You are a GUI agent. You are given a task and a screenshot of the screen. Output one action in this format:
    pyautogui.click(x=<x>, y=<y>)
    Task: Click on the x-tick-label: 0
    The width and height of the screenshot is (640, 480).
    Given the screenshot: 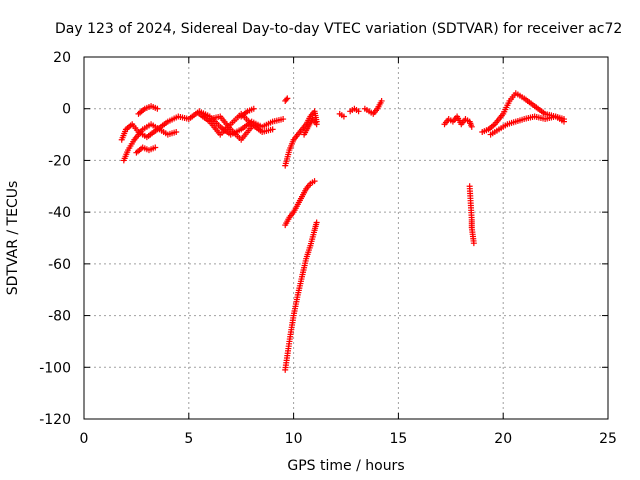 What is the action you would take?
    pyautogui.click(x=84, y=439)
    